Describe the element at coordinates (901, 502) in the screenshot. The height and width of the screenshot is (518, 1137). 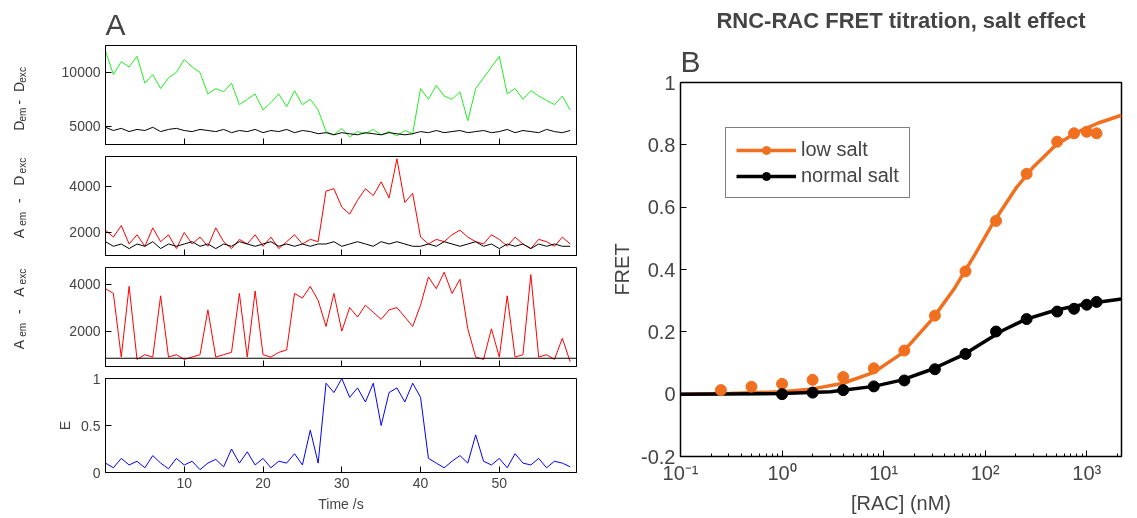
I see `x-axis-title: [RAC] (nM)` at that location.